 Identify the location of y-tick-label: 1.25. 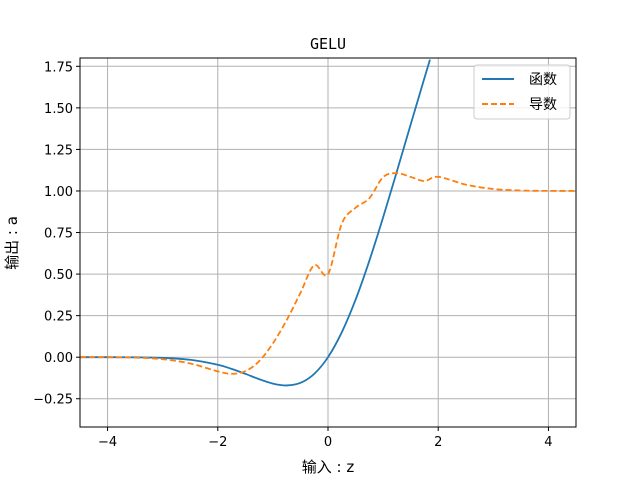
(58, 150).